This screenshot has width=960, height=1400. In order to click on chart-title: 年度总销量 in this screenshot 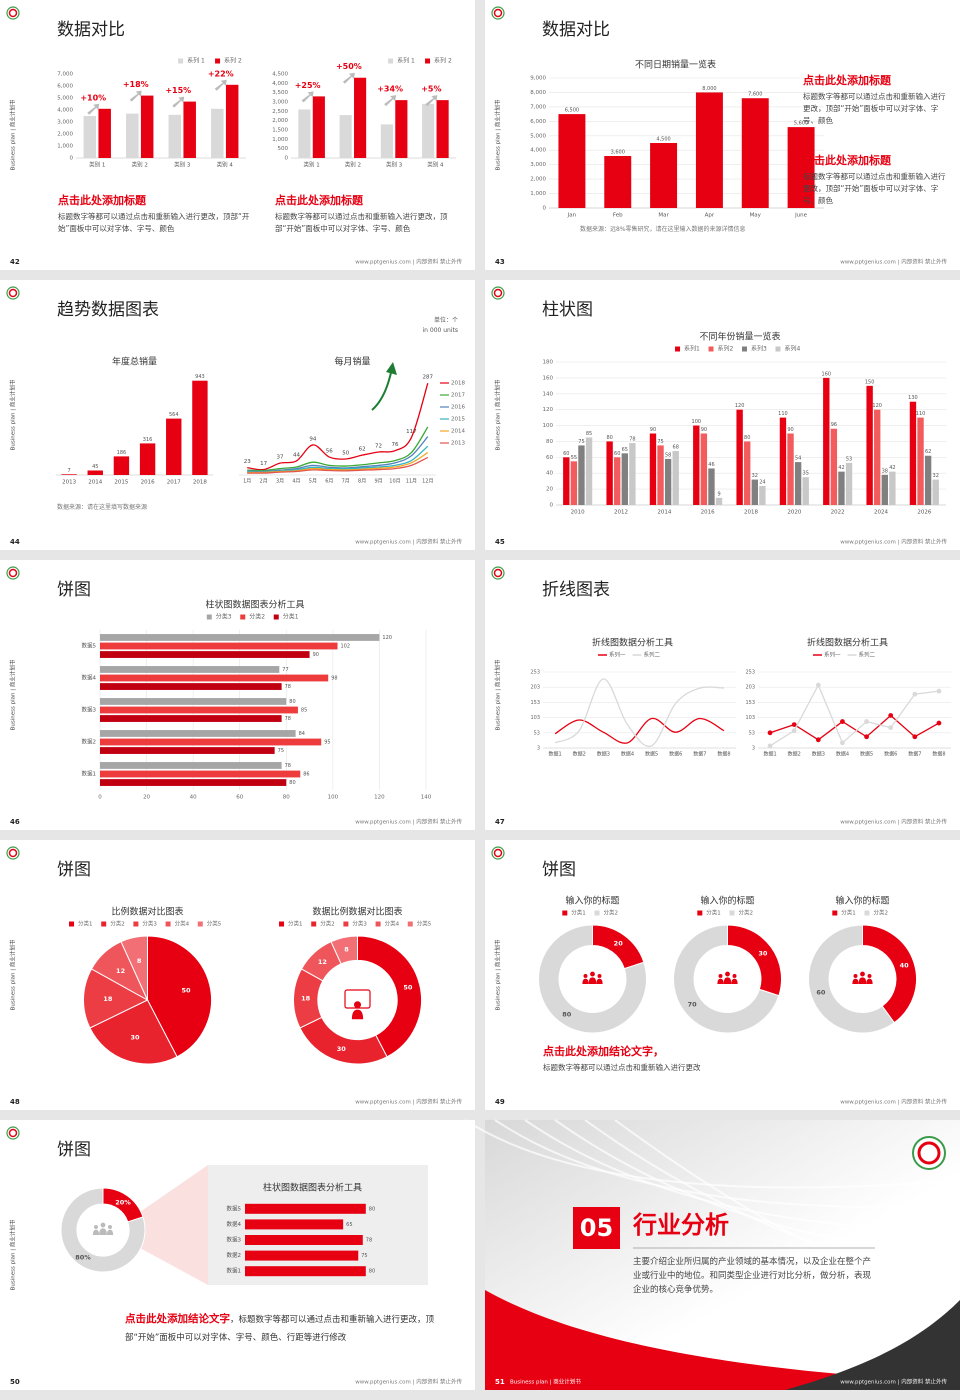, I will do `click(134, 362)`.